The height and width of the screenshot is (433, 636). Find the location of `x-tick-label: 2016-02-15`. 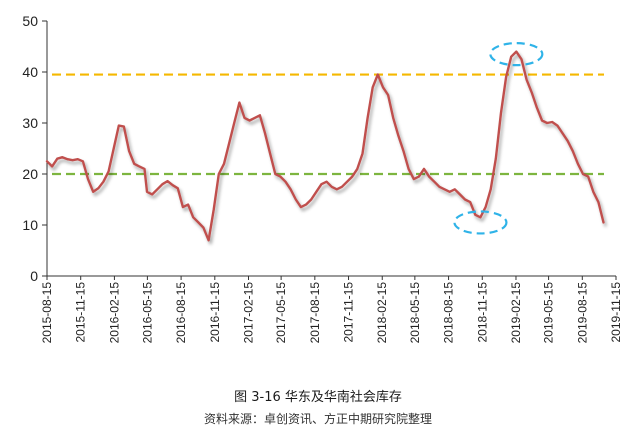

x-tick-label: 2016-02-15 is located at coordinates (114, 313).